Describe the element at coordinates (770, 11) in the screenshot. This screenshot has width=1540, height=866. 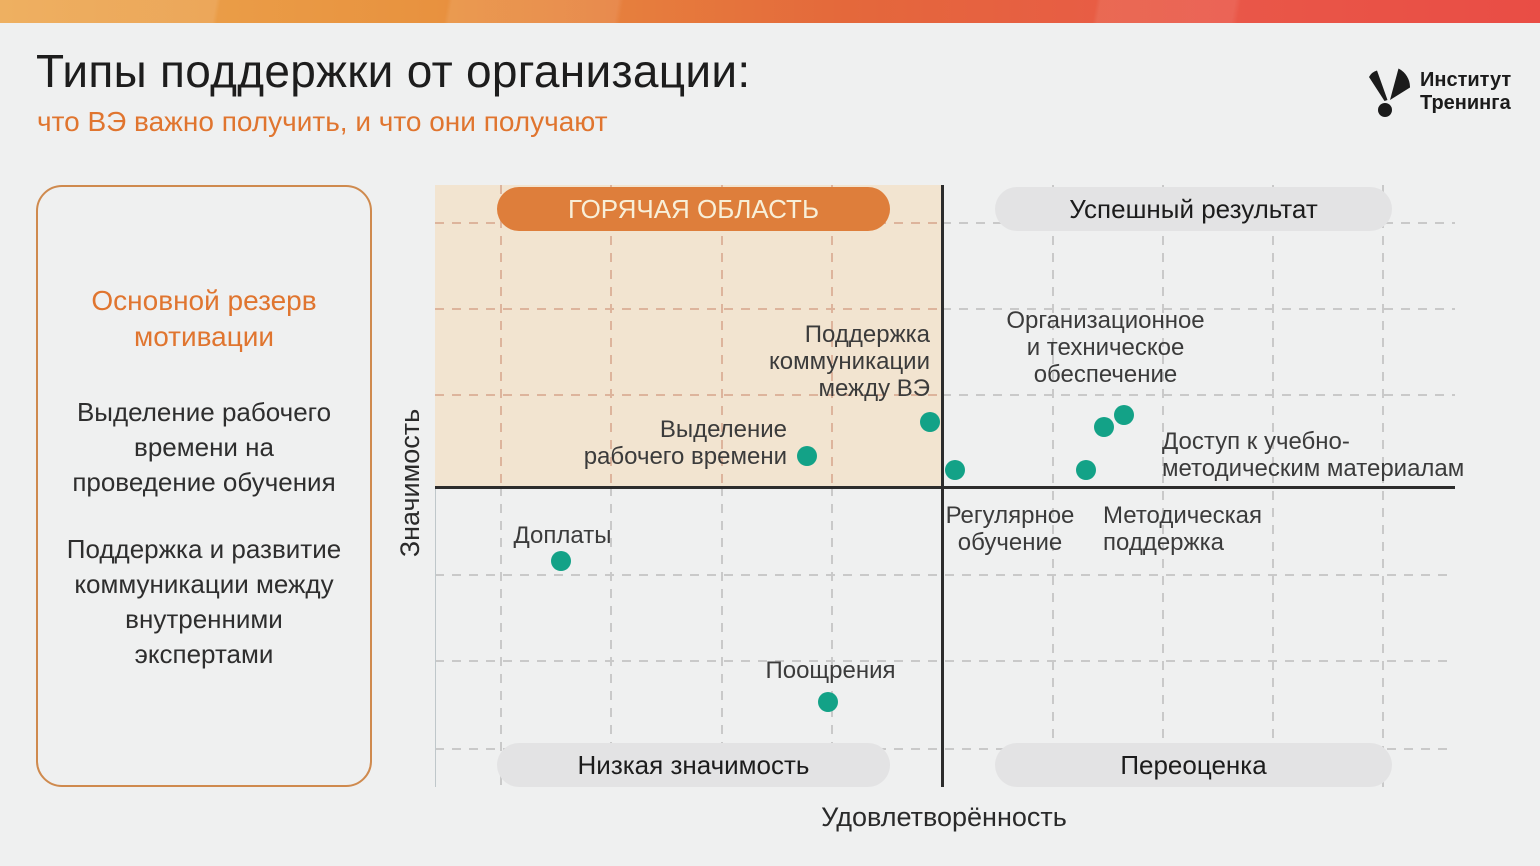
I see `top-banner` at that location.